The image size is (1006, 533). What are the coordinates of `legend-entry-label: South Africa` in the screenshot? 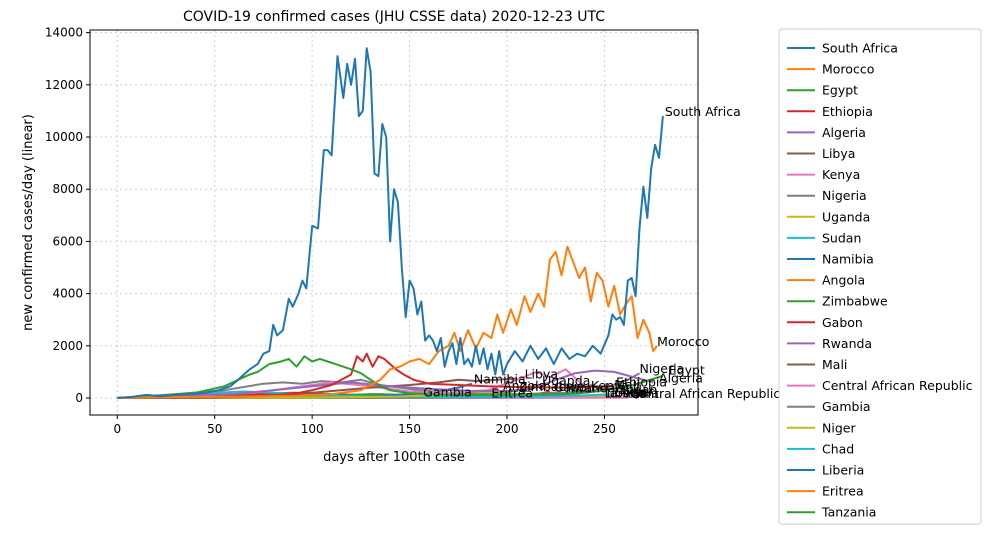 It's located at (860, 48).